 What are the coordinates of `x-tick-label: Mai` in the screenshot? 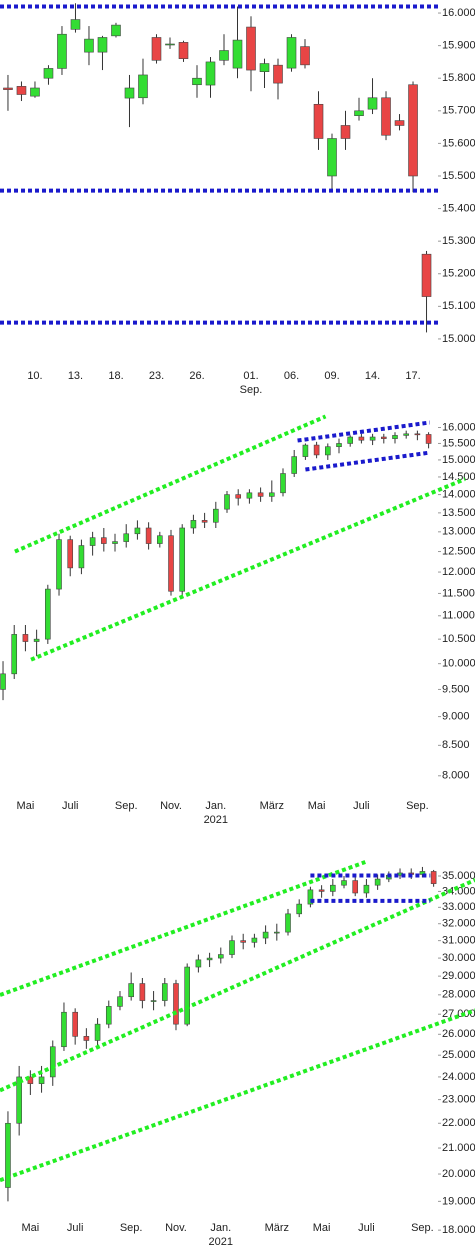 It's located at (26, 806).